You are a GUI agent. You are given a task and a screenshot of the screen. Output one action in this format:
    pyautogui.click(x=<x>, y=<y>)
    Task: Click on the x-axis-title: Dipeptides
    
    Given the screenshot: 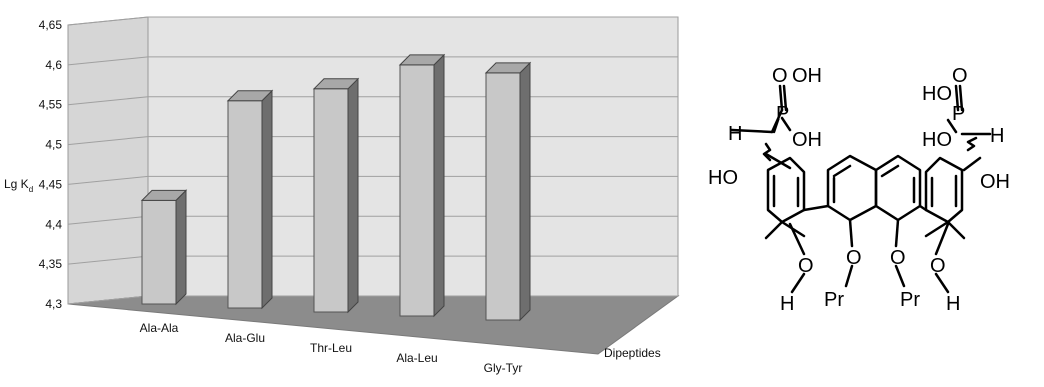 What is the action you would take?
    pyautogui.click(x=632, y=353)
    